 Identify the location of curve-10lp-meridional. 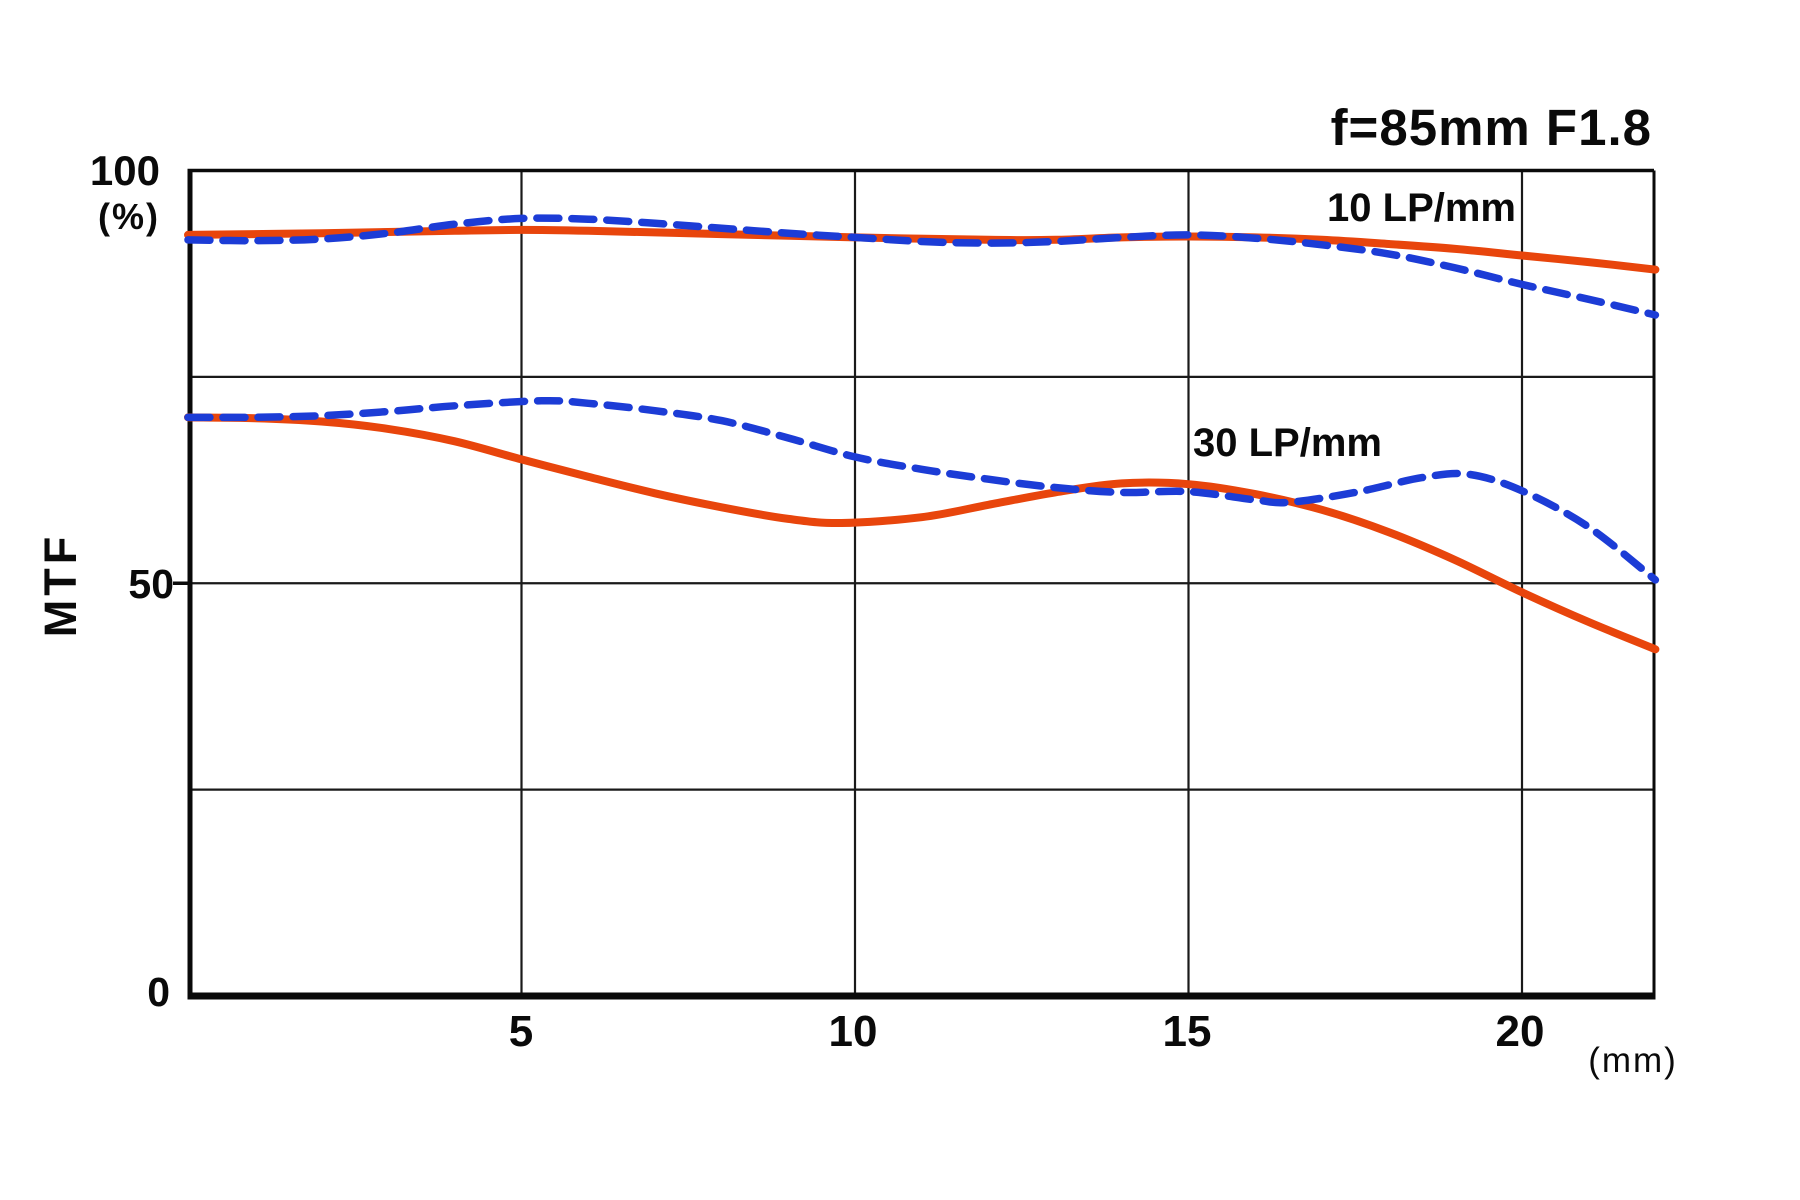
(922, 266).